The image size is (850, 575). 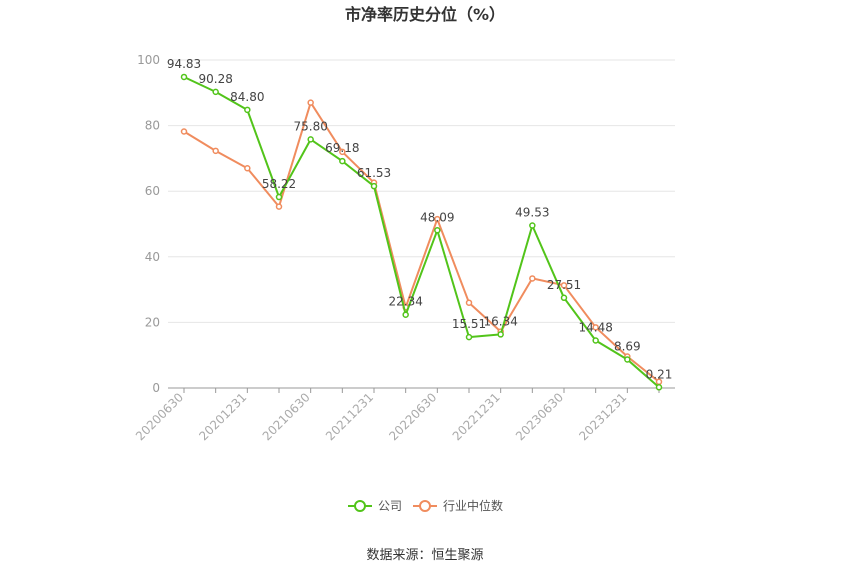 What do you see at coordinates (532, 213) in the screenshot?
I see `data-label: 49.53` at bounding box center [532, 213].